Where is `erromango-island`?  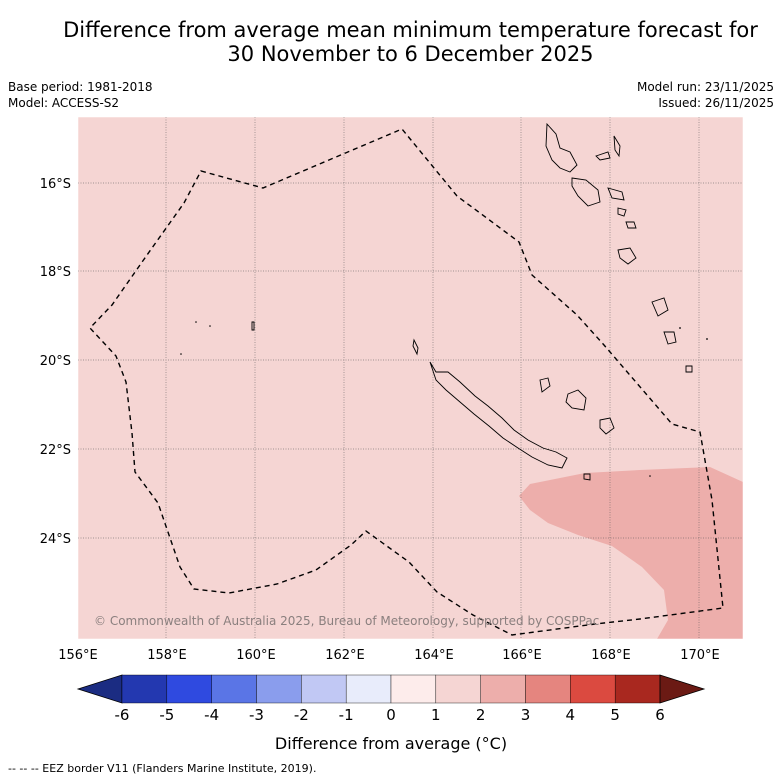
erromango-island is located at coordinates (660, 307).